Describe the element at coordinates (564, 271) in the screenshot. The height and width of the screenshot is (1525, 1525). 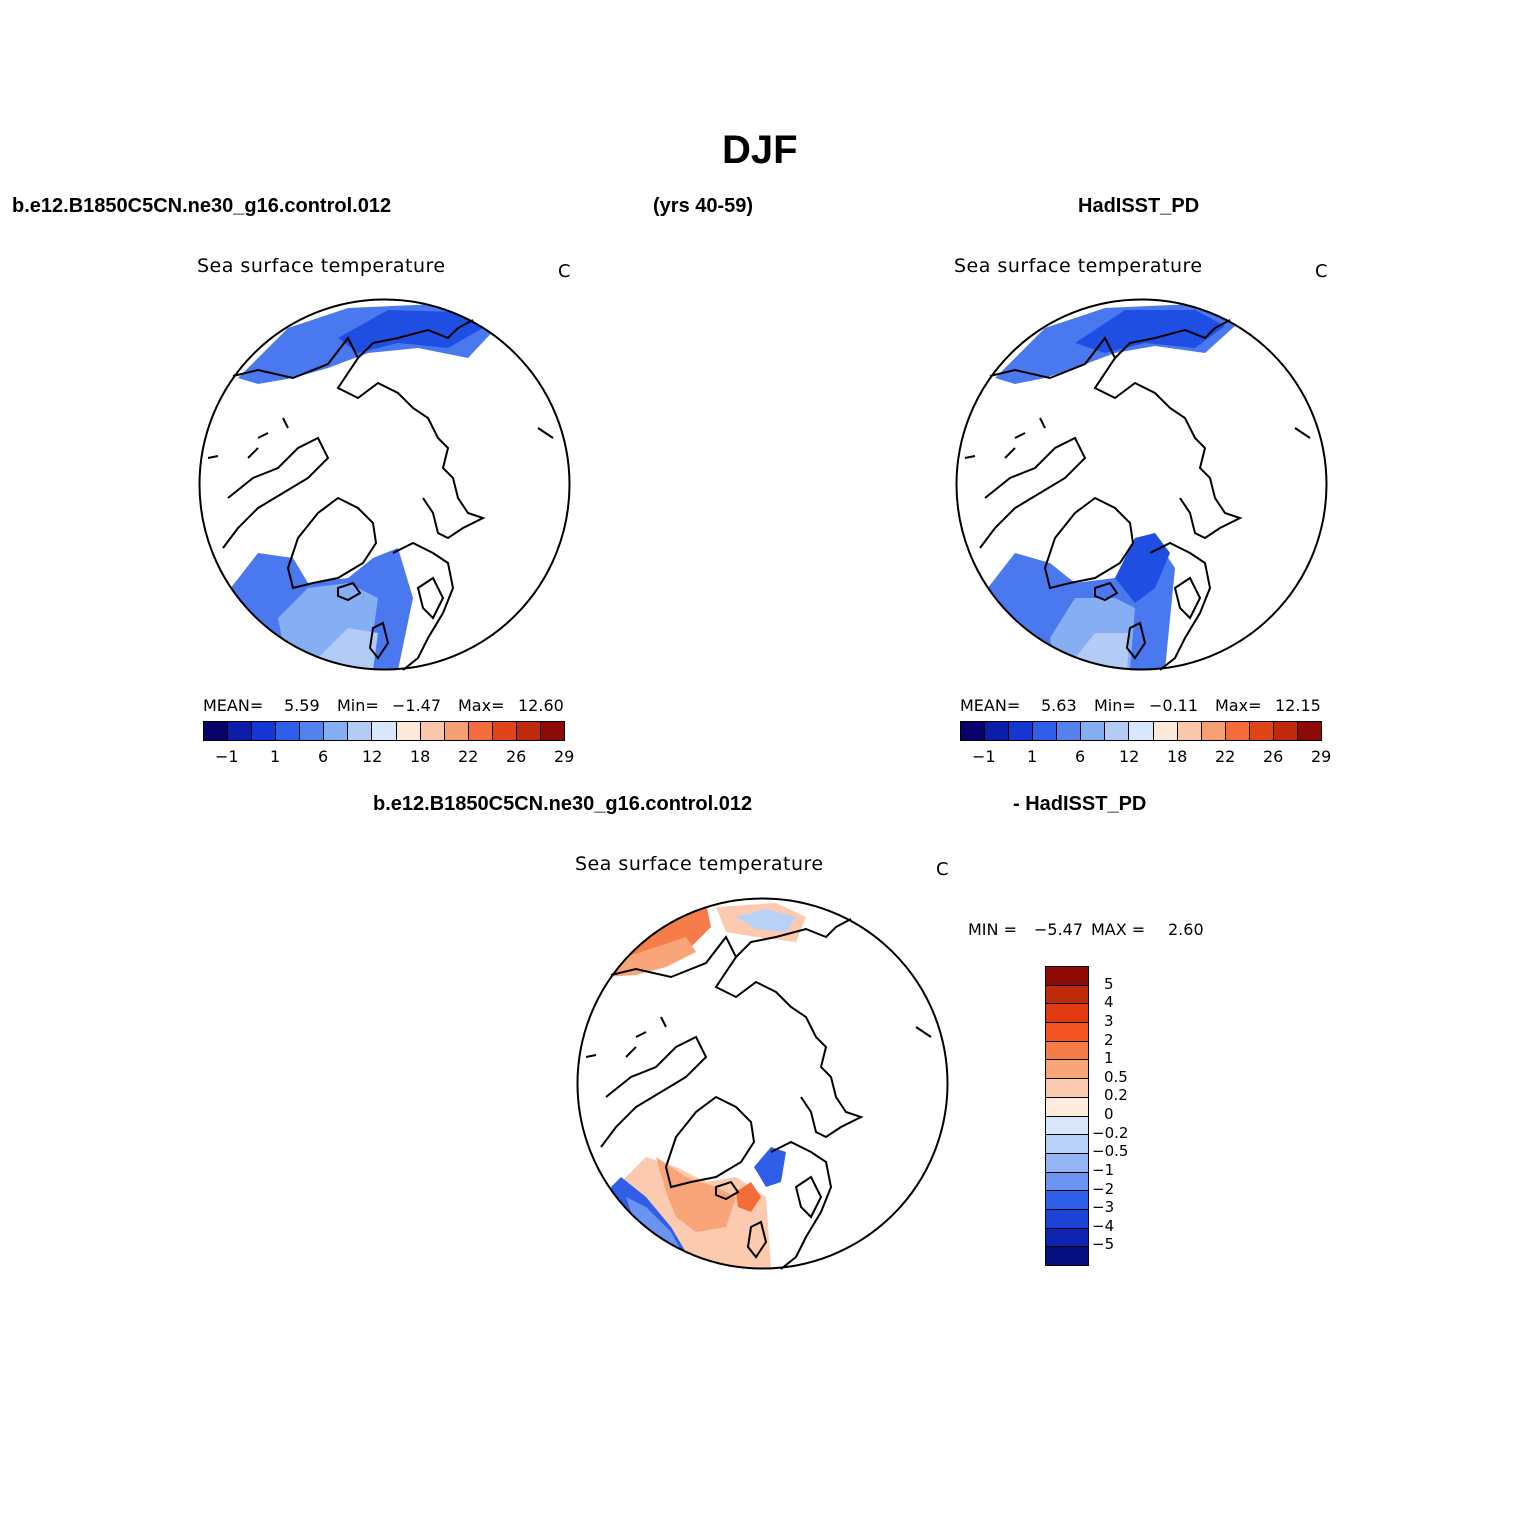
I see `panel1-units: C` at that location.